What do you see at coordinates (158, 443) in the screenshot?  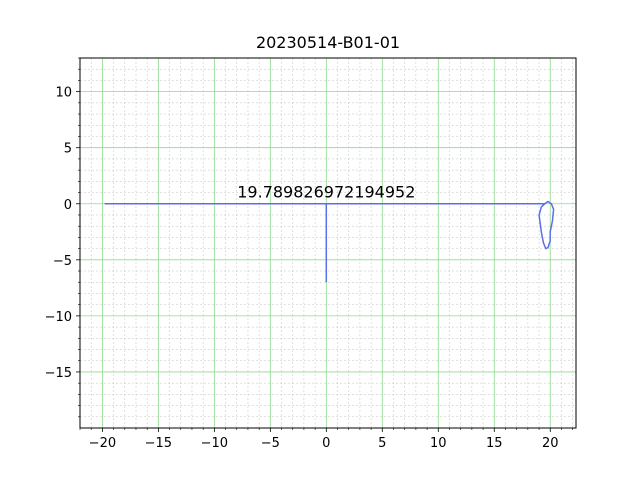 I see `x-tick-label: −15` at bounding box center [158, 443].